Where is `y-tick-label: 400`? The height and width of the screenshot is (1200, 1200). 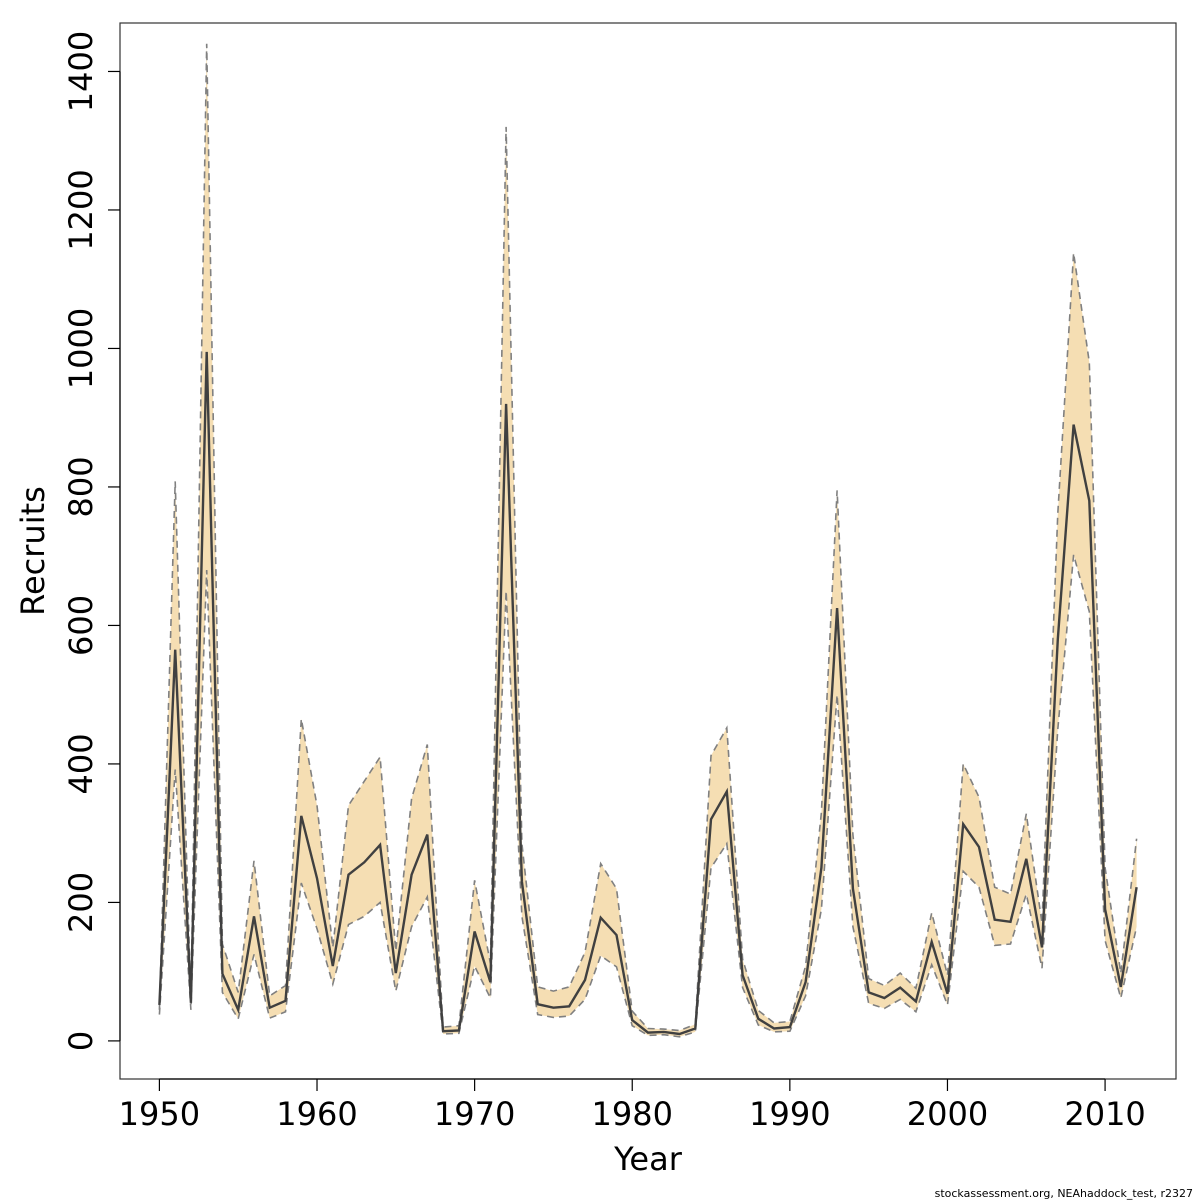
y-tick-label: 400 is located at coordinates (81, 763).